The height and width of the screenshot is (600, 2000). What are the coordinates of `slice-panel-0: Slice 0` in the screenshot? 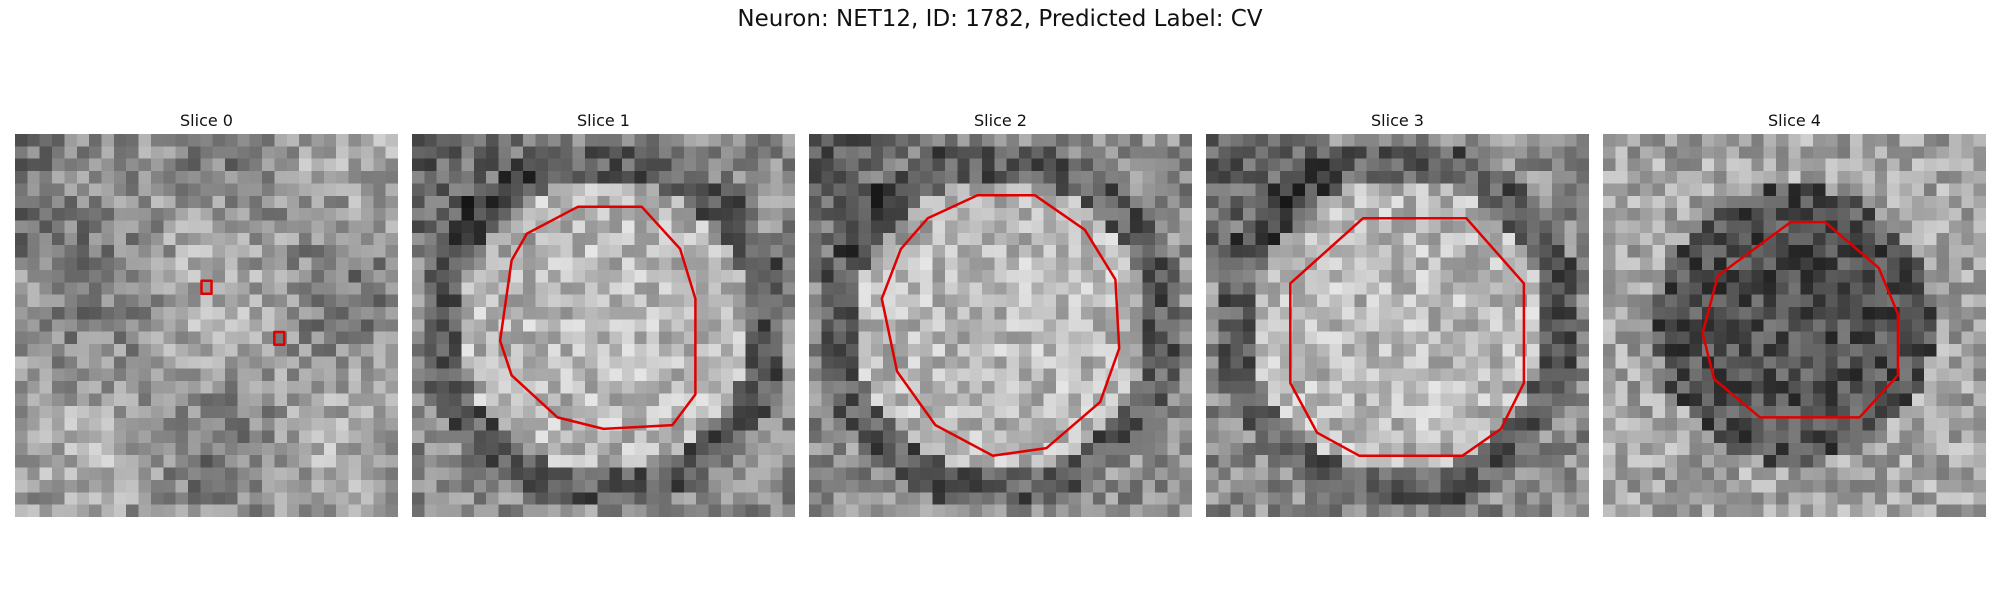 It's located at (206, 312).